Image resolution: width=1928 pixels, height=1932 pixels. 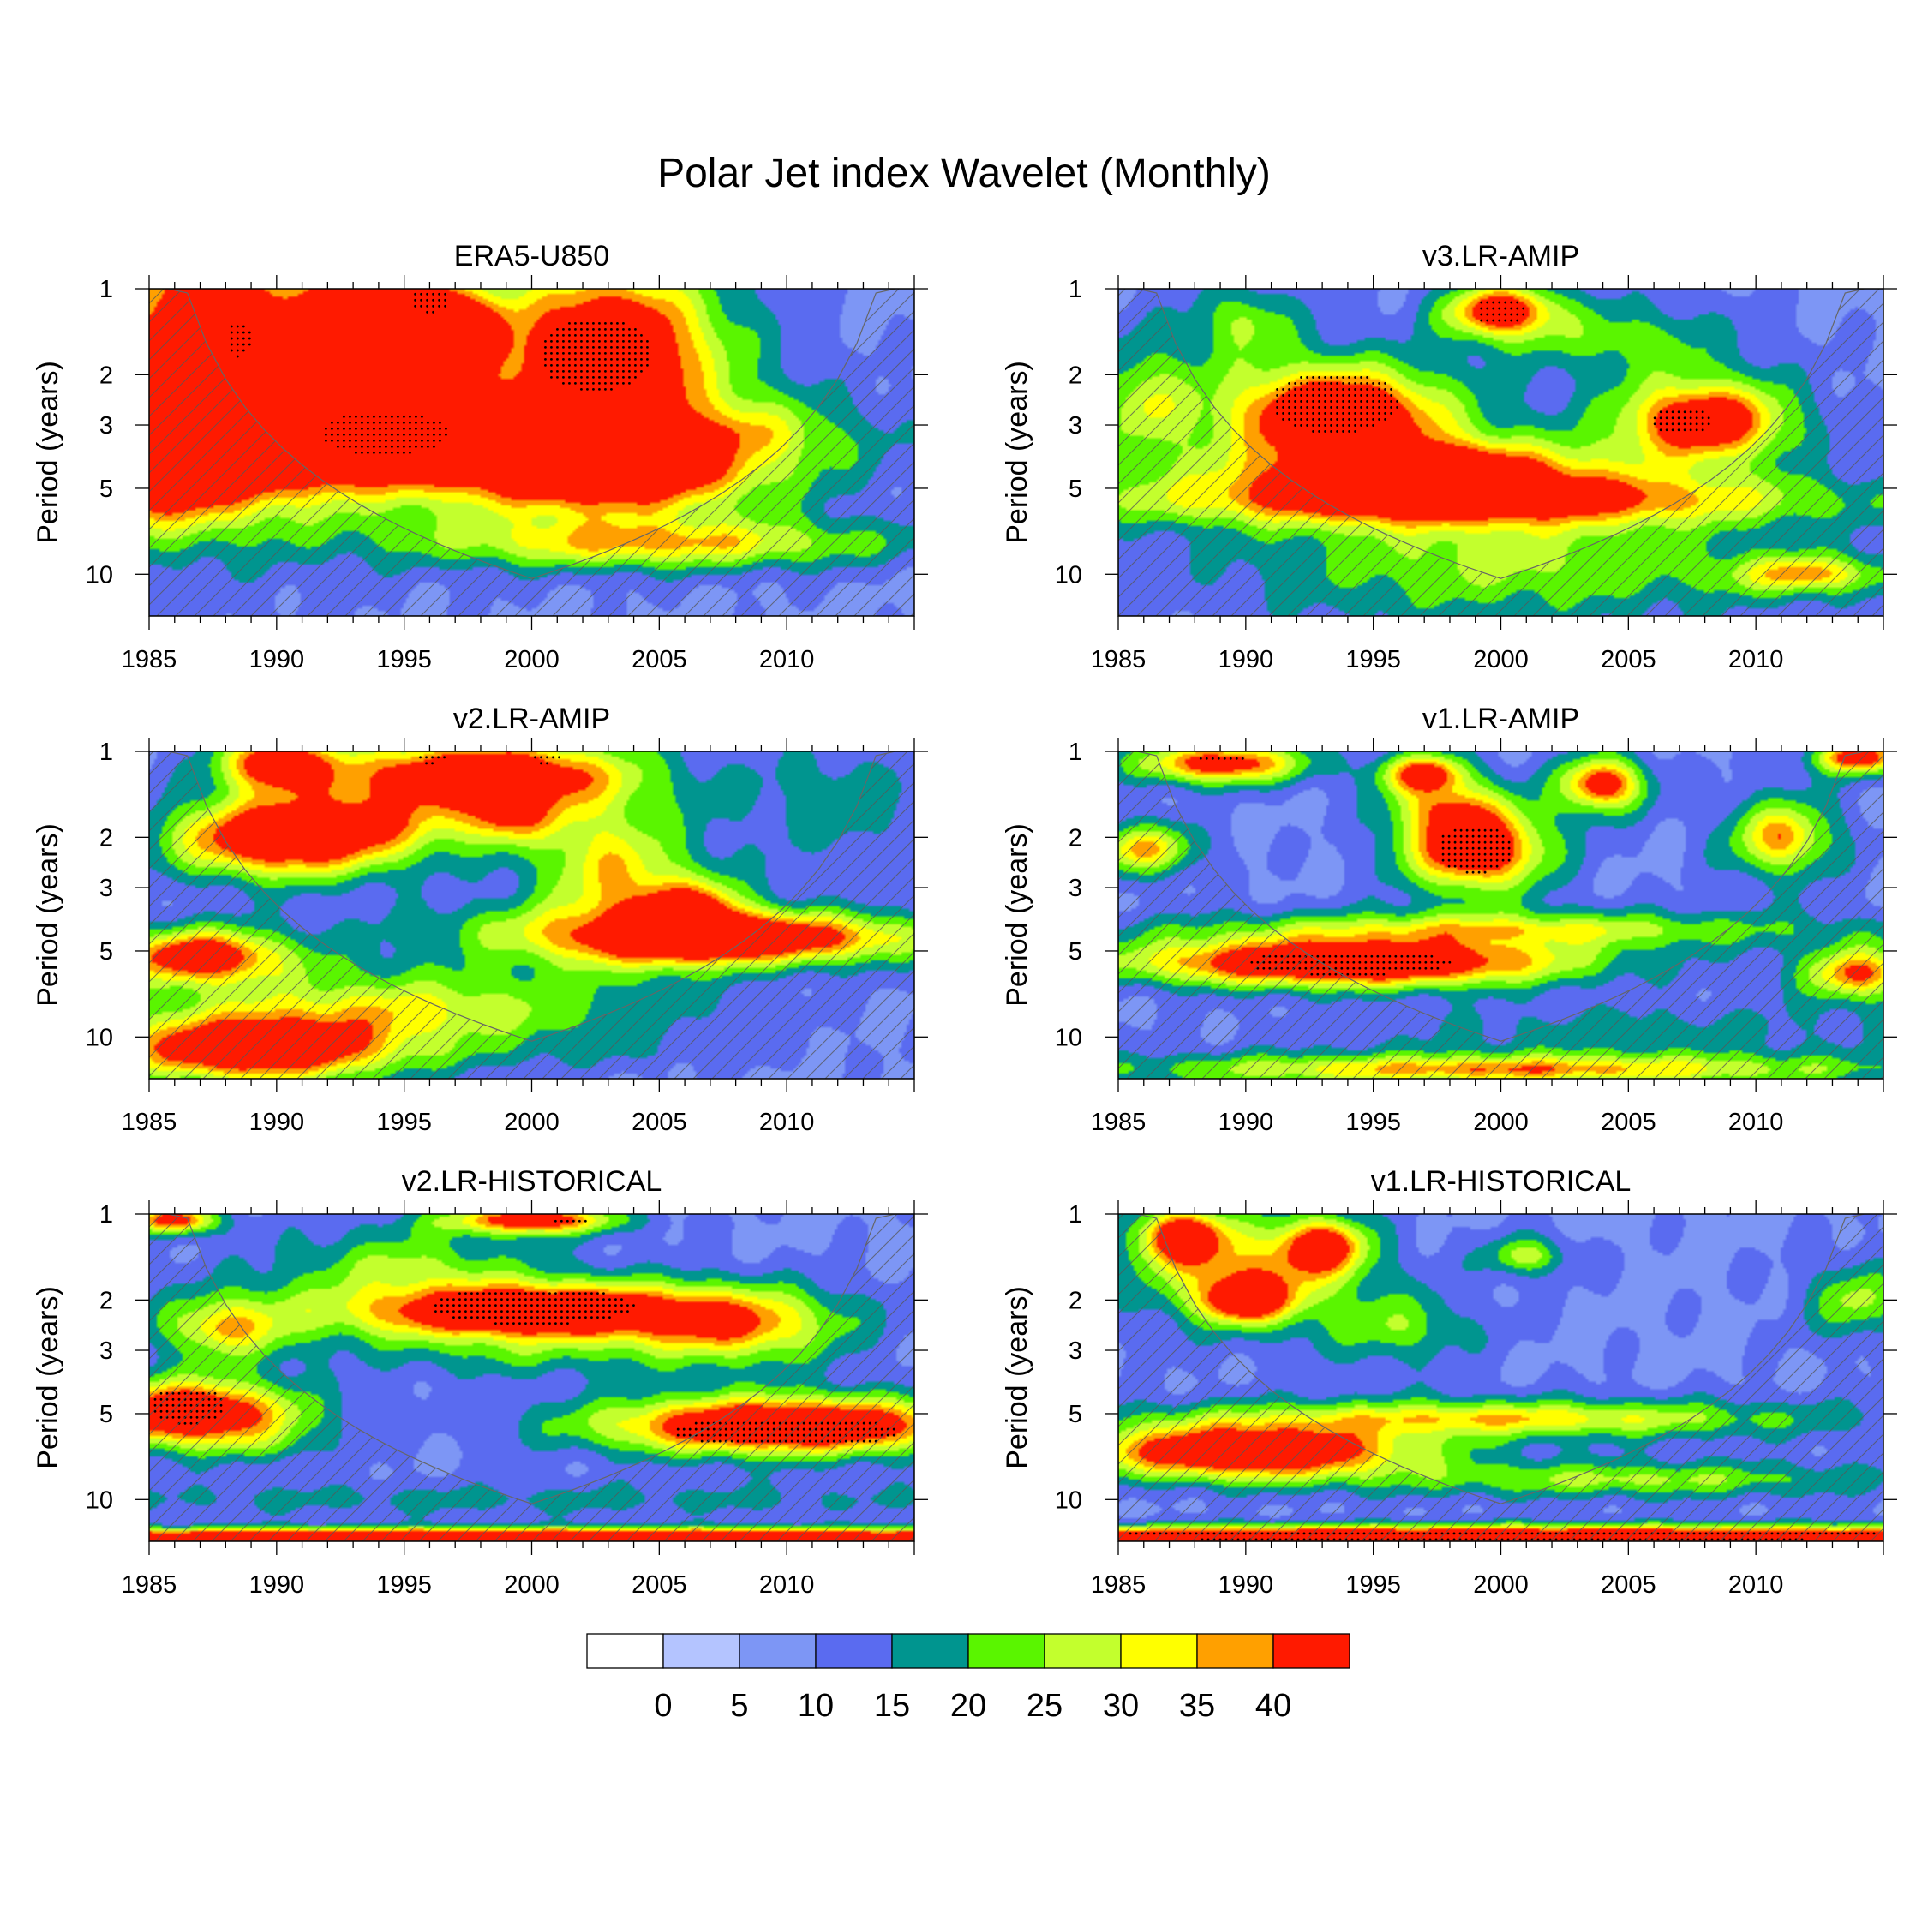 I want to click on colorbar-label: 5, so click(x=739, y=1706).